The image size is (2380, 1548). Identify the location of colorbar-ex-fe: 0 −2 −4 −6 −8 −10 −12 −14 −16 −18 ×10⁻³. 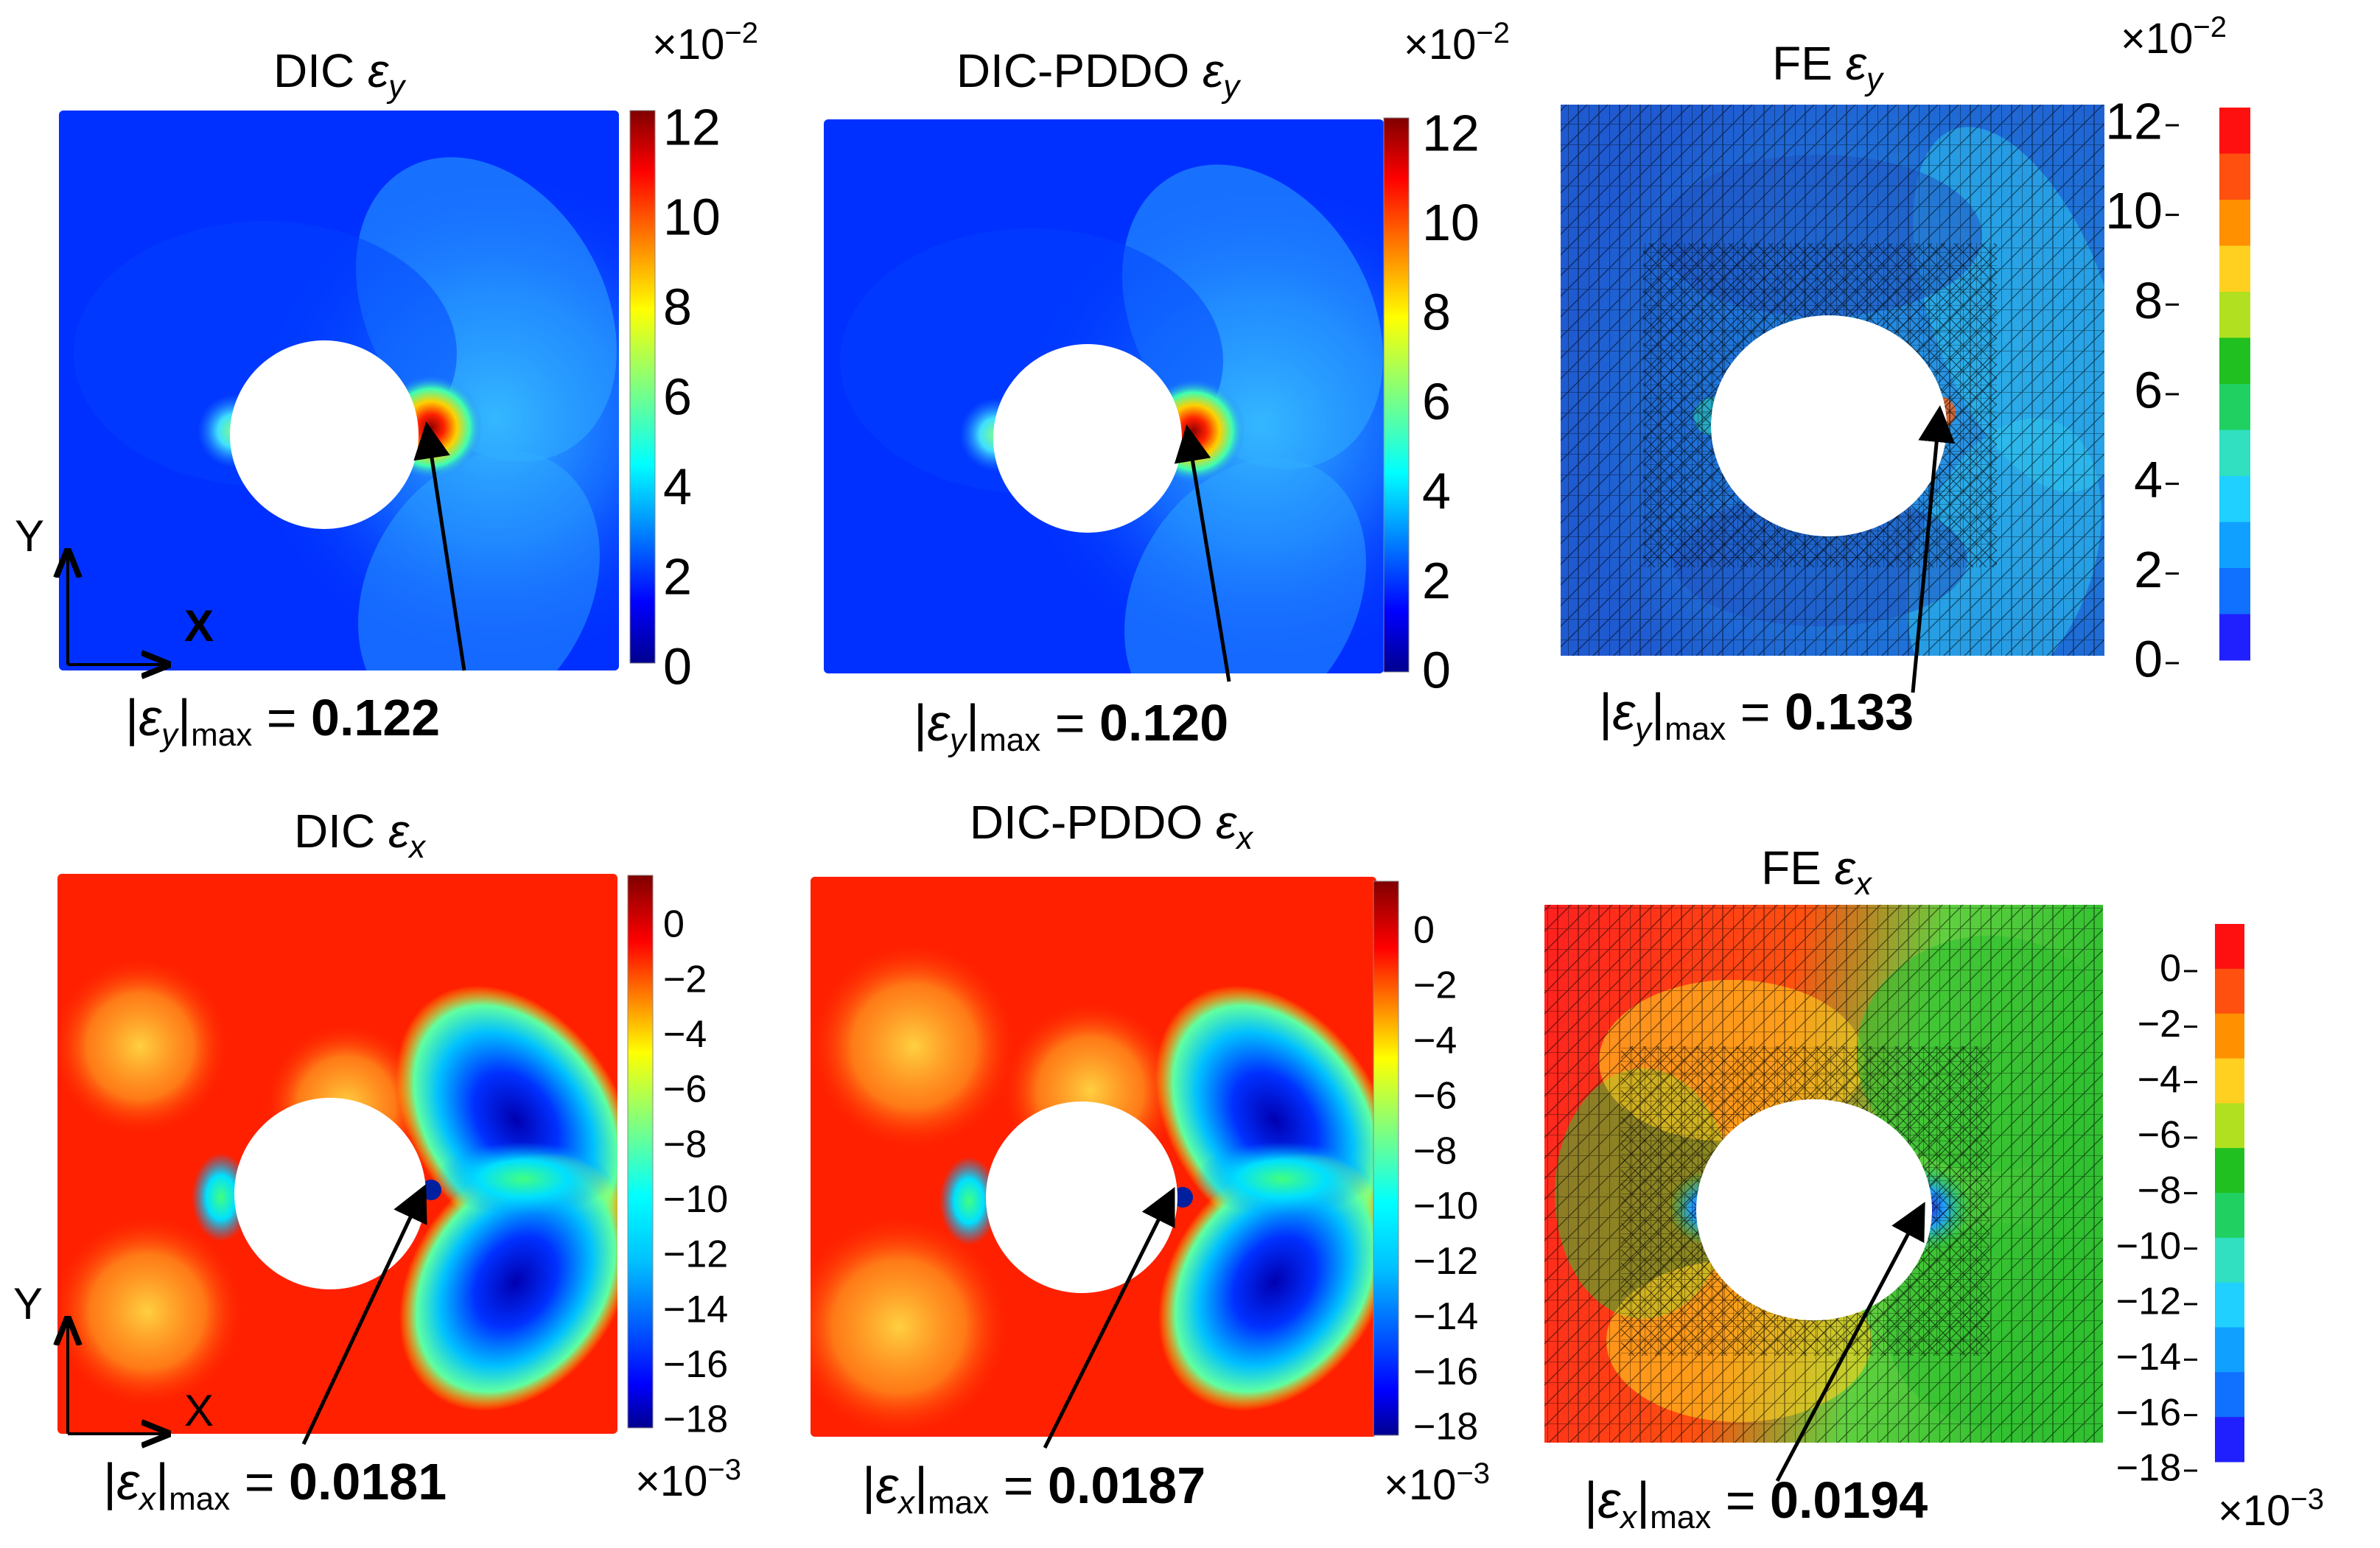
(2220, 1229).